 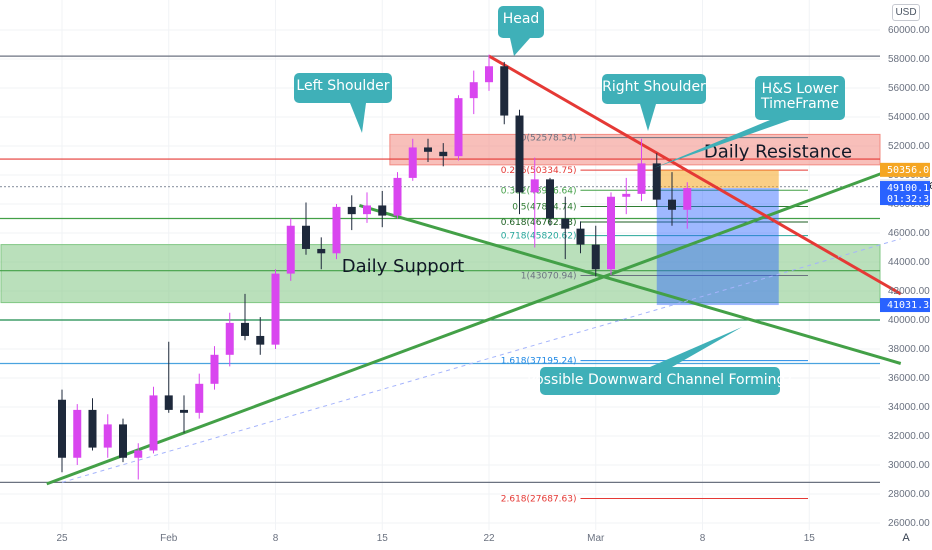 I want to click on callout-text-hs-lower: TimeFrame, so click(x=799, y=104).